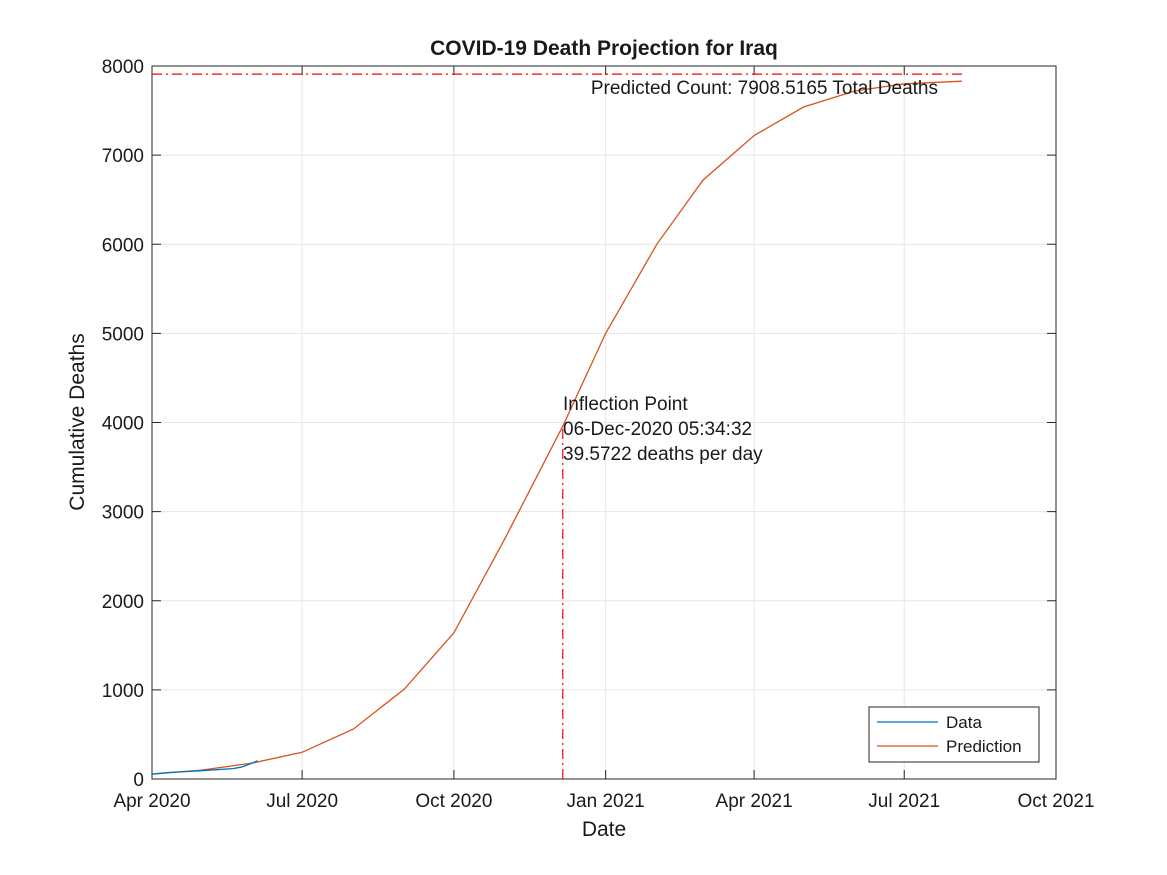 The width and height of the screenshot is (1167, 875). What do you see at coordinates (754, 801) in the screenshot?
I see `x-tick-label: Apr 2021` at bounding box center [754, 801].